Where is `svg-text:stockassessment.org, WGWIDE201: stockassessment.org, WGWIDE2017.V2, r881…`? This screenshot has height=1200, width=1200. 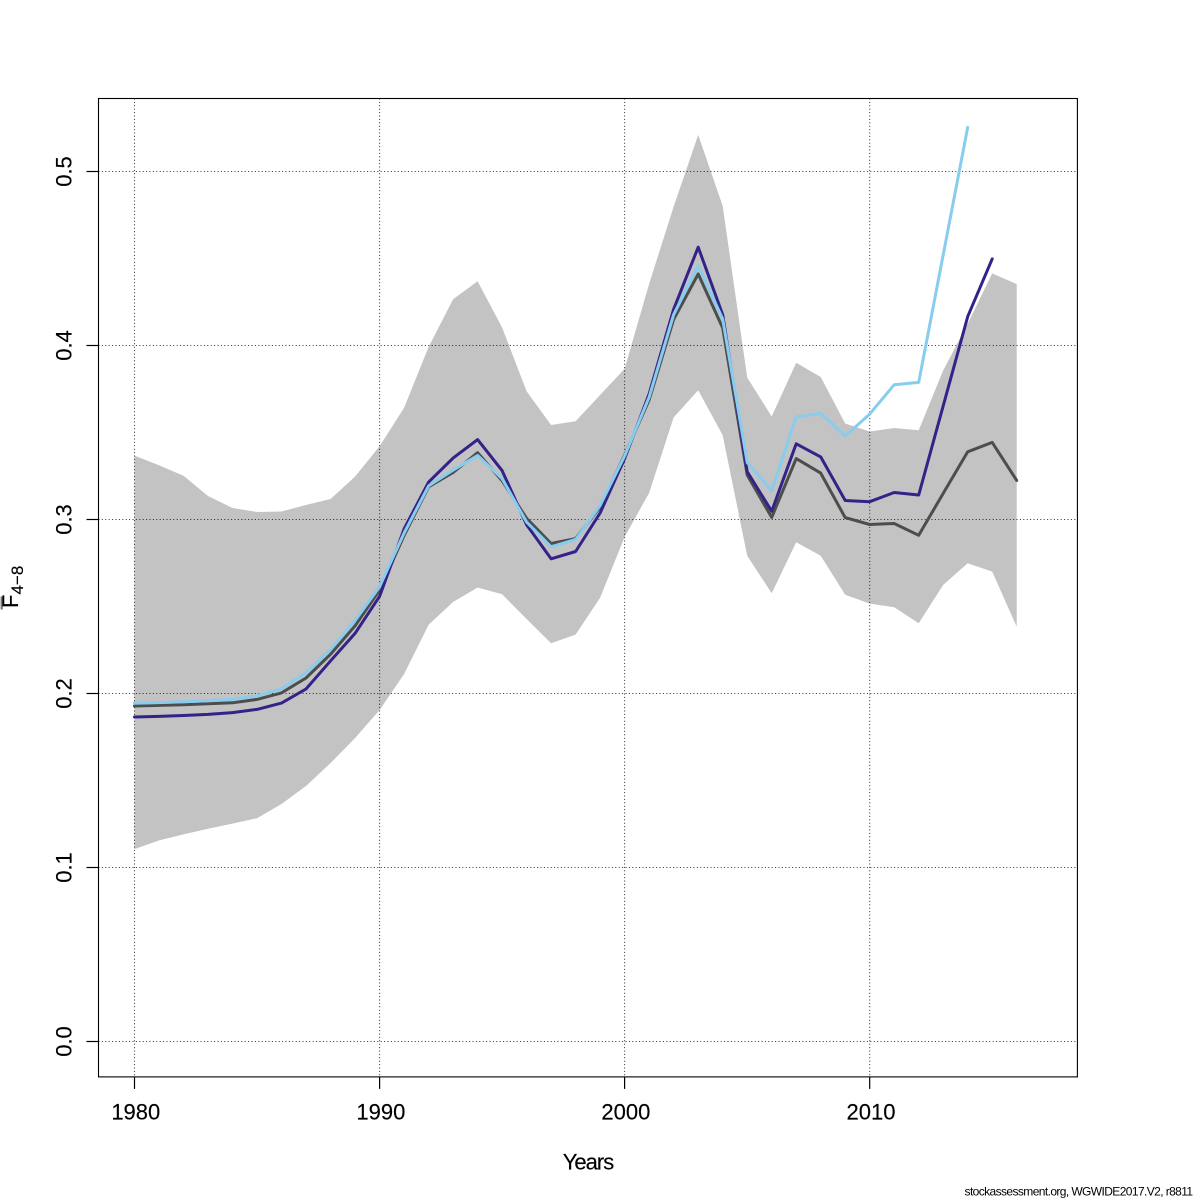 svg-text:stockassessment.org, WGWIDE201: stockassessment.org, WGWIDE2017.V2, r881… is located at coordinates (1079, 1192).